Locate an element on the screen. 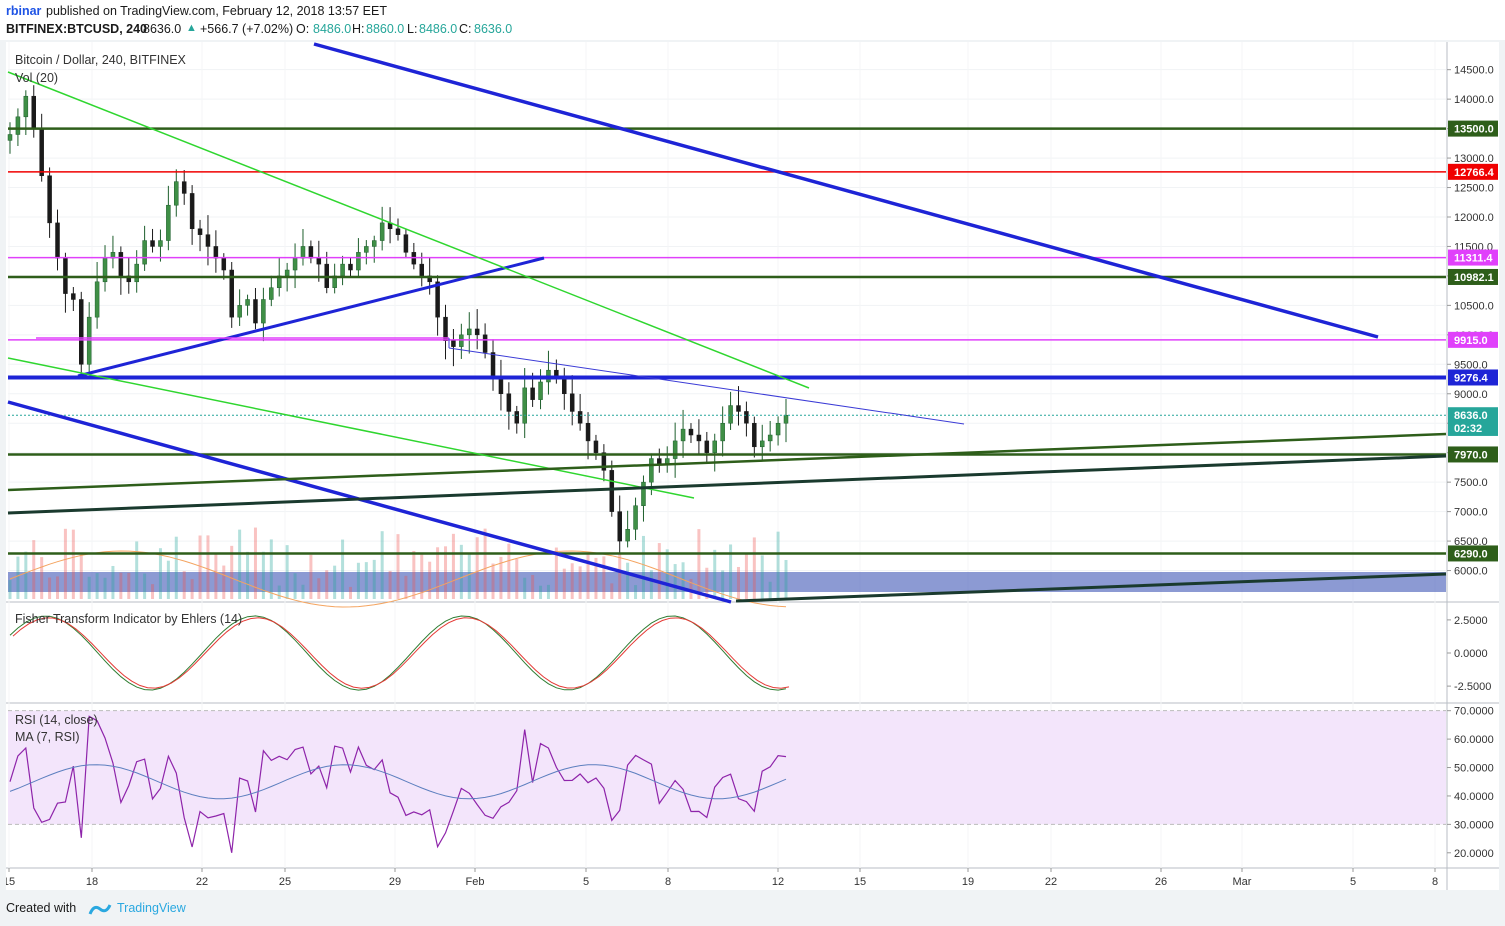 This screenshot has width=1505, height=926. rsi-tick-label: 50.0000 is located at coordinates (1474, 769).